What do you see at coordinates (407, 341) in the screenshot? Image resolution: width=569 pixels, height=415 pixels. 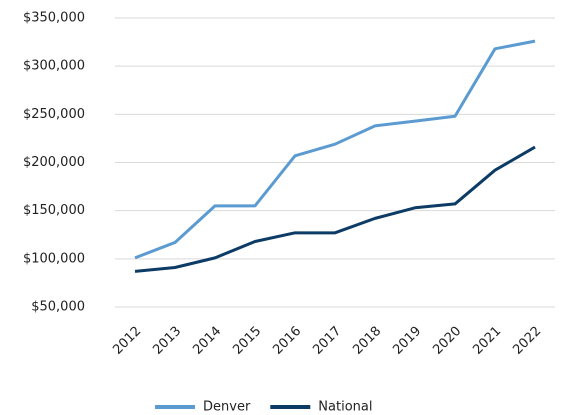 I see `x-tick-label: 2019` at bounding box center [407, 341].